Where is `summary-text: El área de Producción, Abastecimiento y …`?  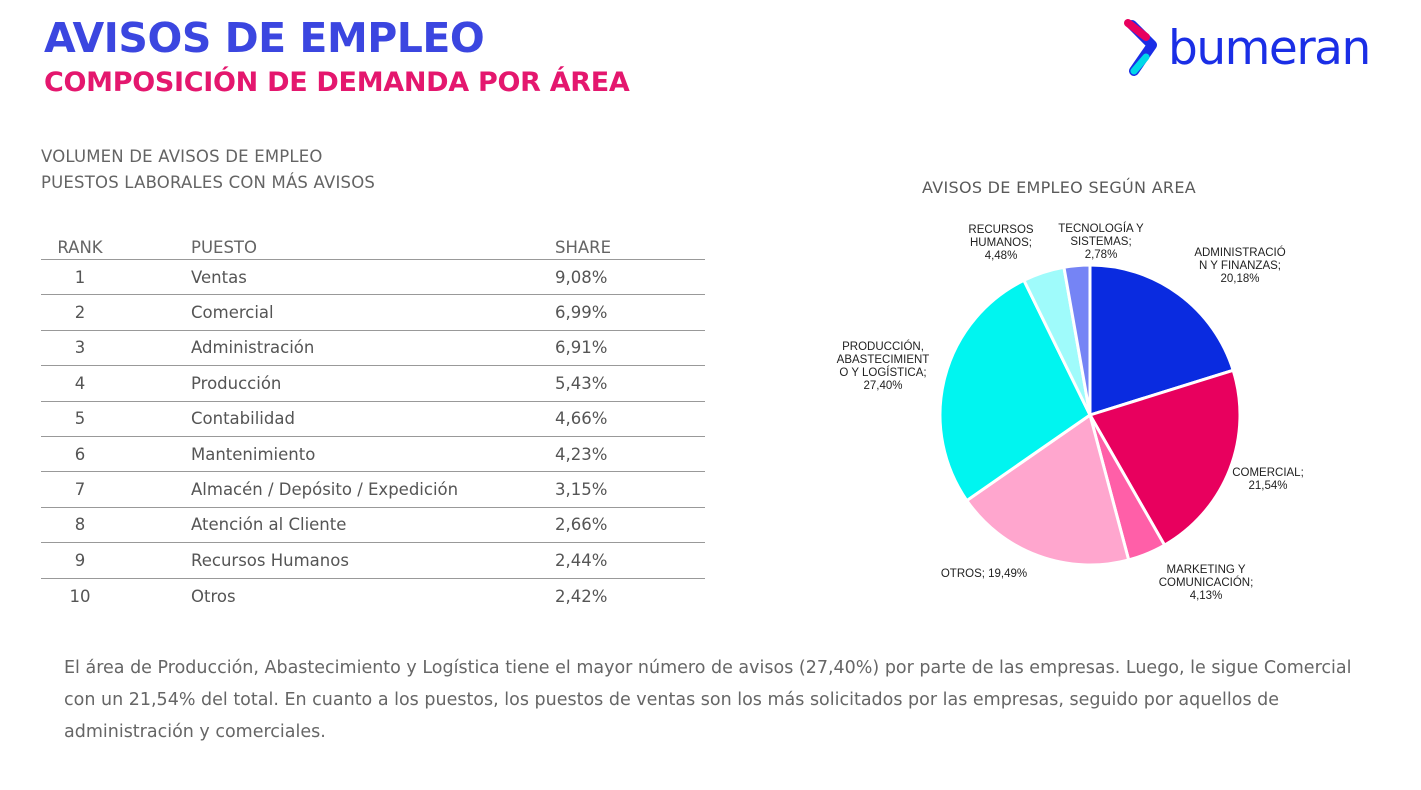
summary-text: El área de Producción, Abastecimiento y … is located at coordinates (708, 700).